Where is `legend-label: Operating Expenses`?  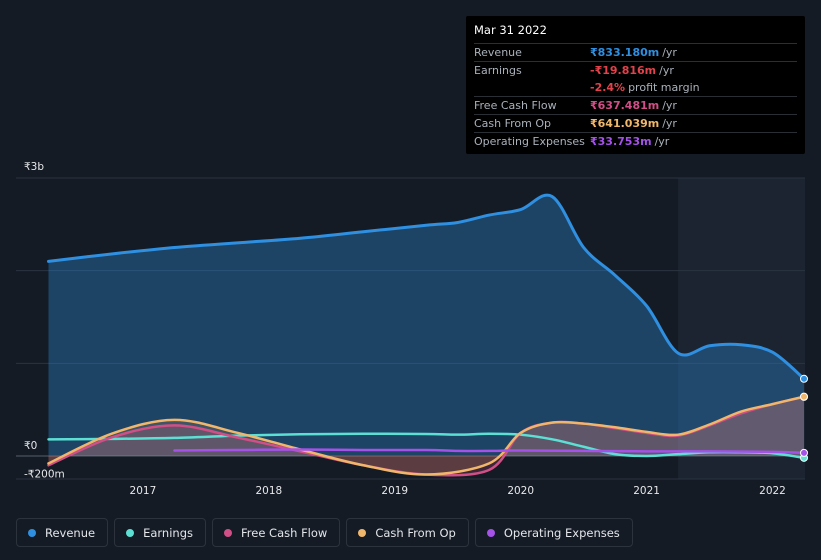 legend-label: Operating Expenses is located at coordinates (561, 532).